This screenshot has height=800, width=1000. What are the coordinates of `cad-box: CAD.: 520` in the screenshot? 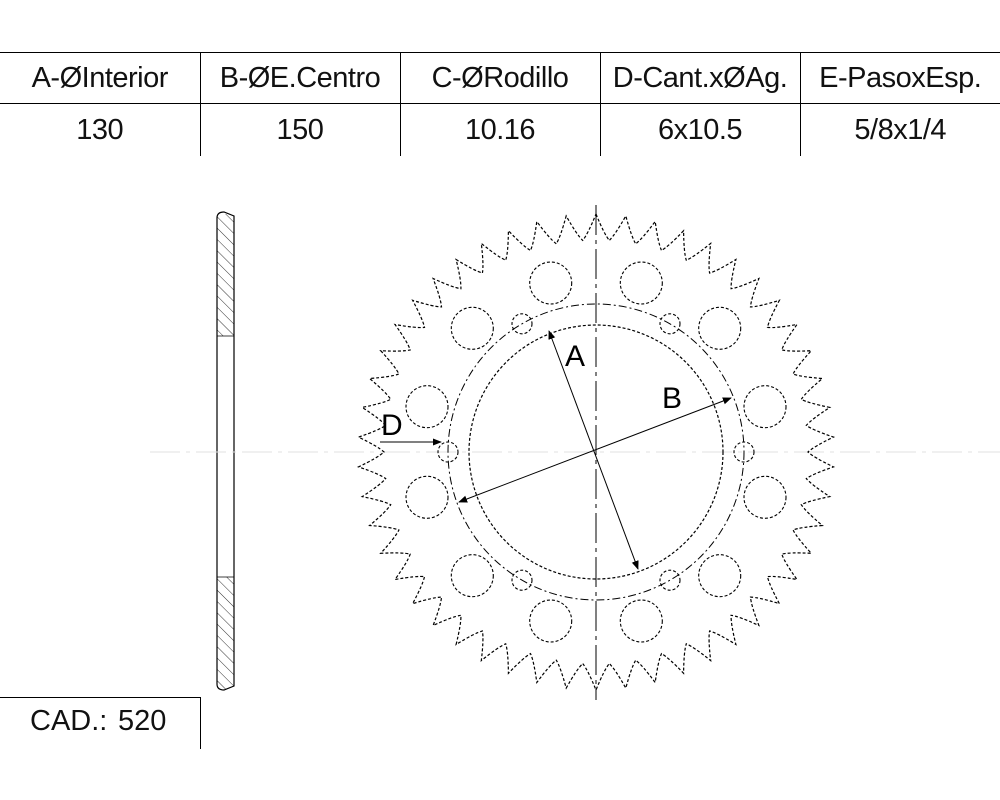 It's located at (100, 723).